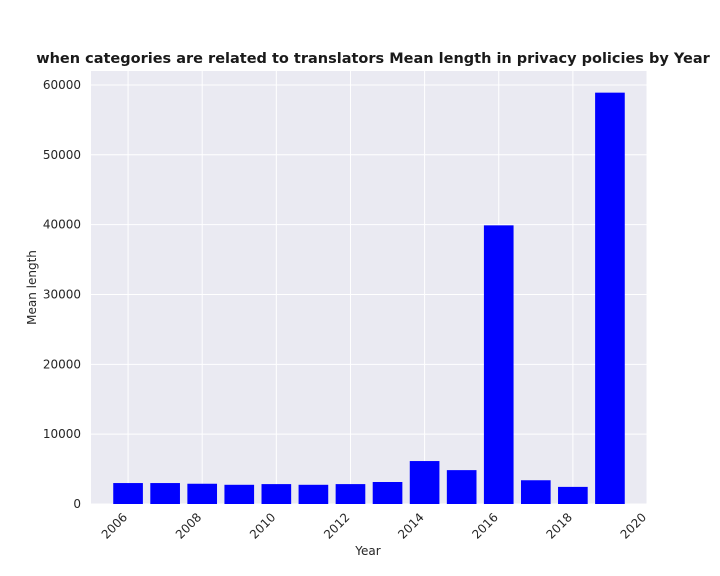 This screenshot has width=720, height=576. What do you see at coordinates (374, 525) in the screenshot?
I see `x-tick-labels: 2006 2008 2010 2012 2014 2016 2018 2020` at bounding box center [374, 525].